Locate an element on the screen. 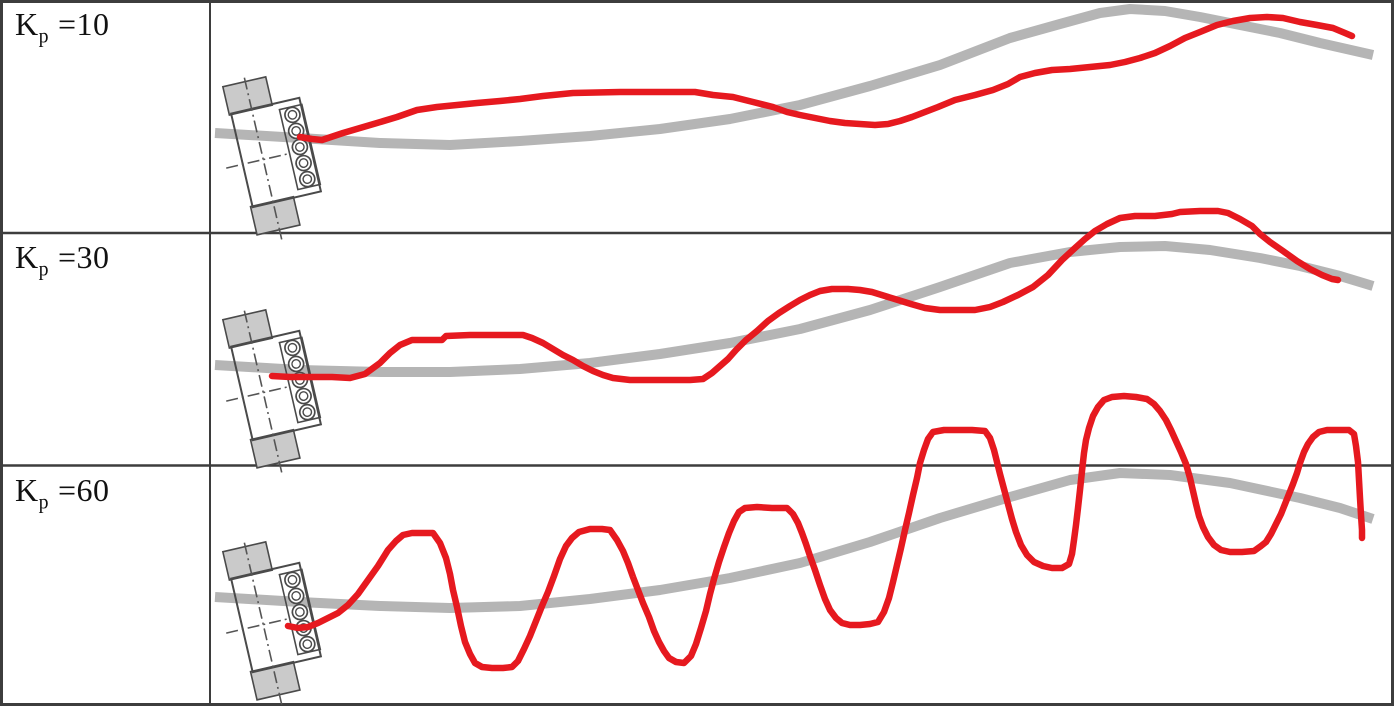 The height and width of the screenshot is (706, 1394). gain-value: =30 is located at coordinates (83, 257).